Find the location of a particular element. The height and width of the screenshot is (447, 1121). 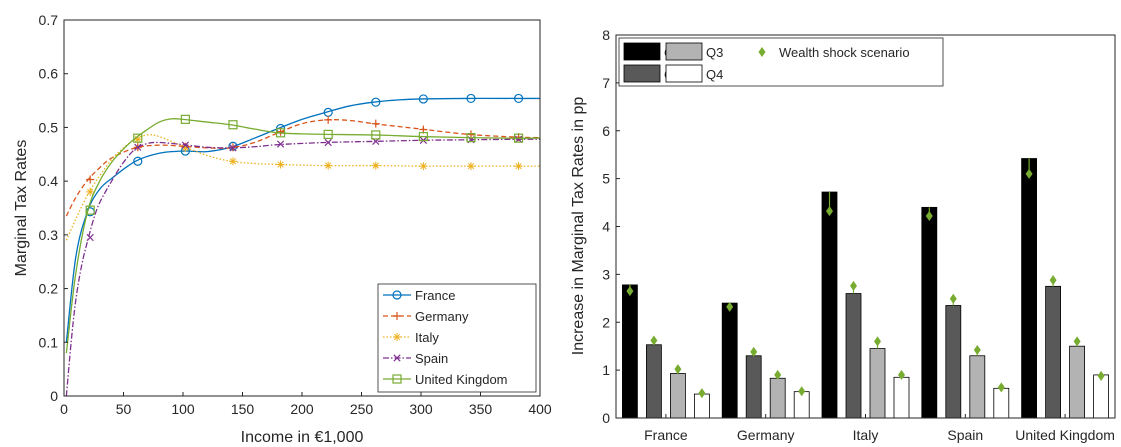

scenario-marker-united-kingdom-q1 is located at coordinates (1029, 173).